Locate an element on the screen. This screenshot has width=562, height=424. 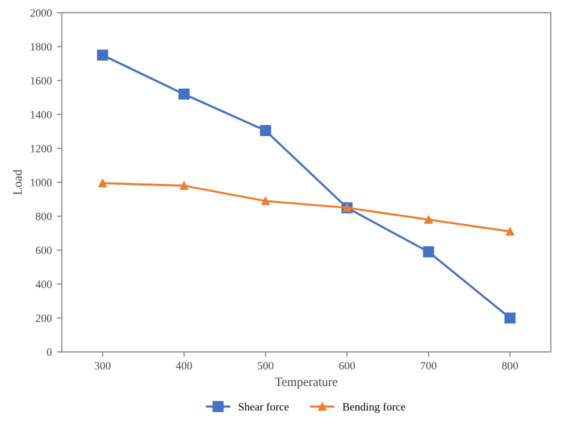
y-tick-label: 2000 is located at coordinates (41, 13).